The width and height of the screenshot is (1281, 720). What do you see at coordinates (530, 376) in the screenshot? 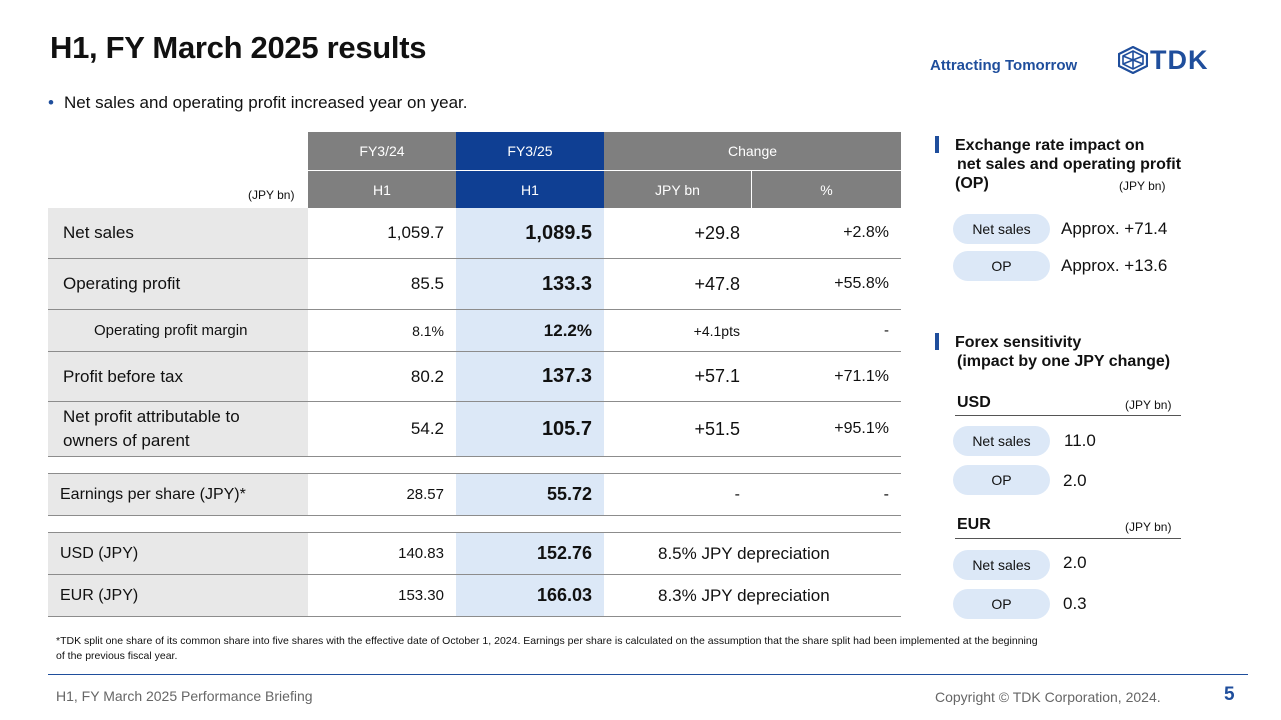
I see `cell-fy25: 137.3` at bounding box center [530, 376].